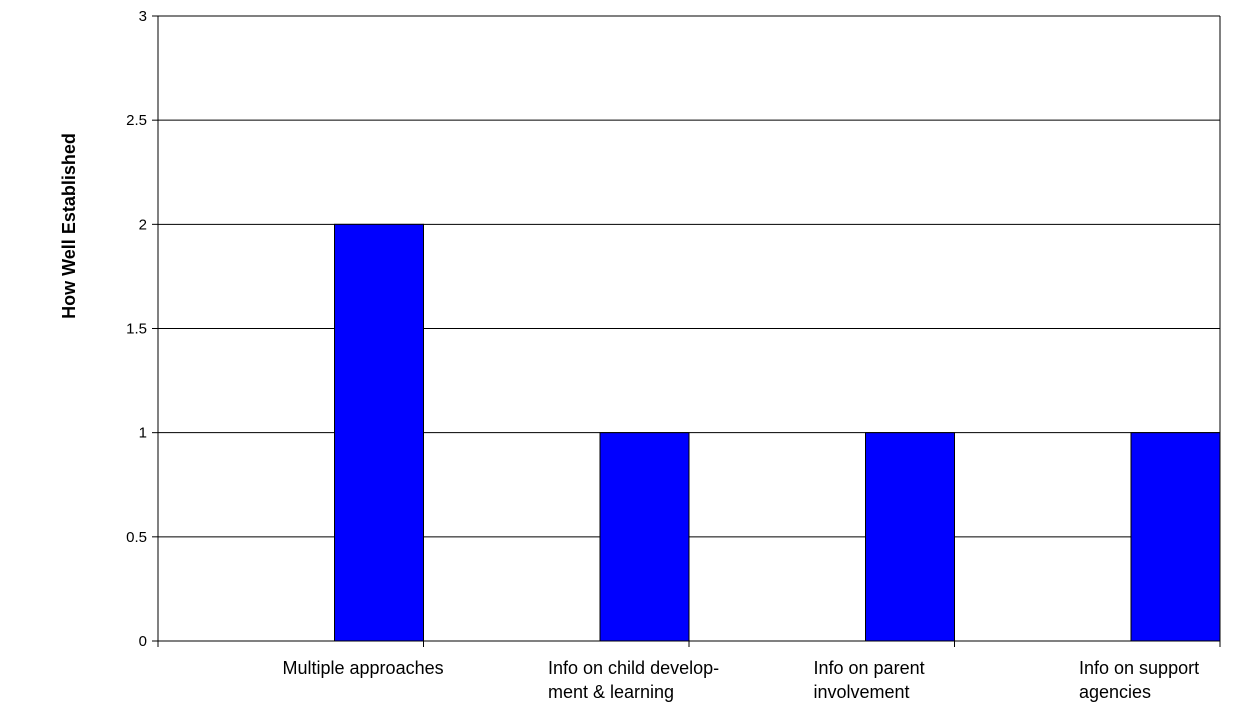  Describe the element at coordinates (1139, 680) in the screenshot. I see `x-tick-label: Info on support agencies` at that location.